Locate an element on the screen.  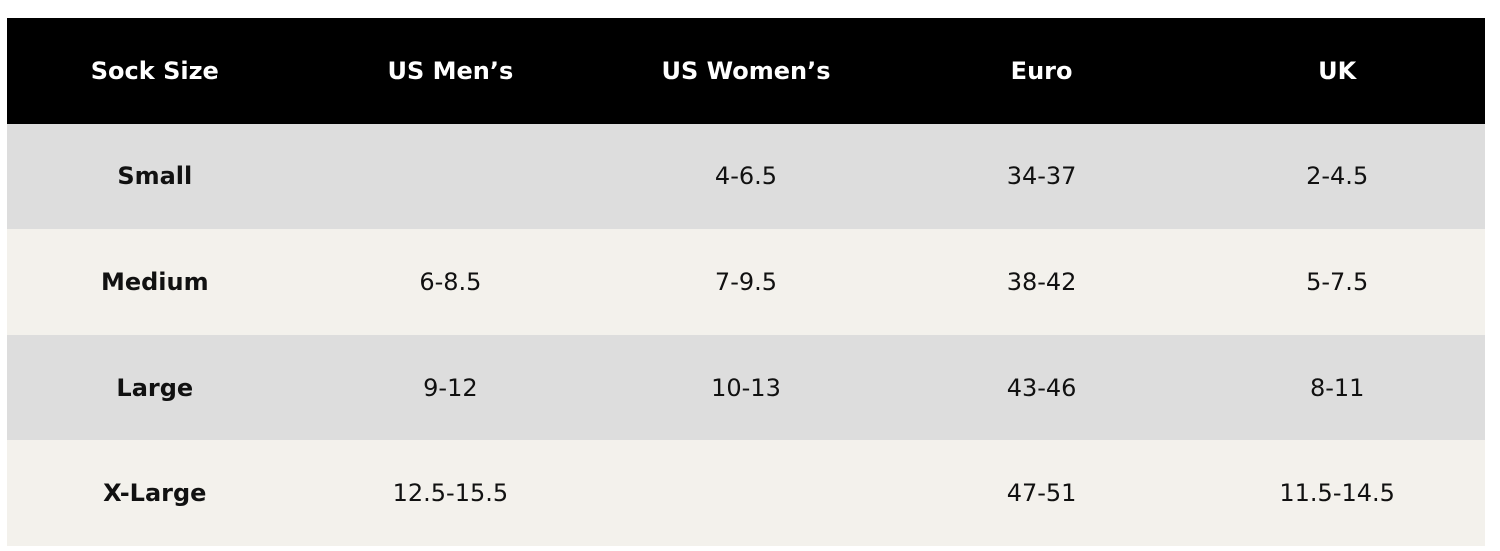
table-cell: 10-13 is located at coordinates (746, 387).